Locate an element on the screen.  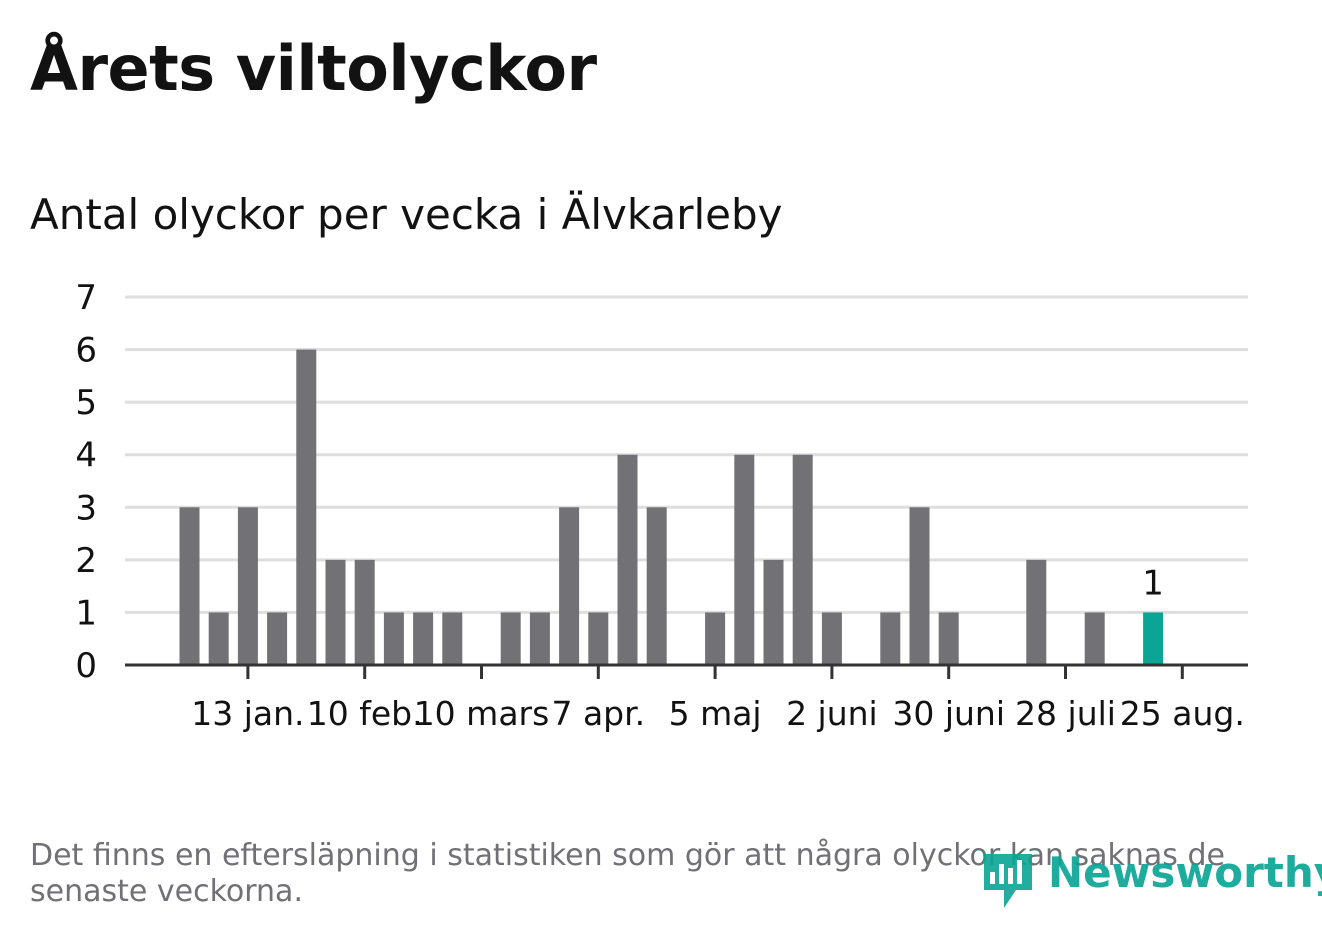
y-tick-label: 3 is located at coordinates (86, 508).